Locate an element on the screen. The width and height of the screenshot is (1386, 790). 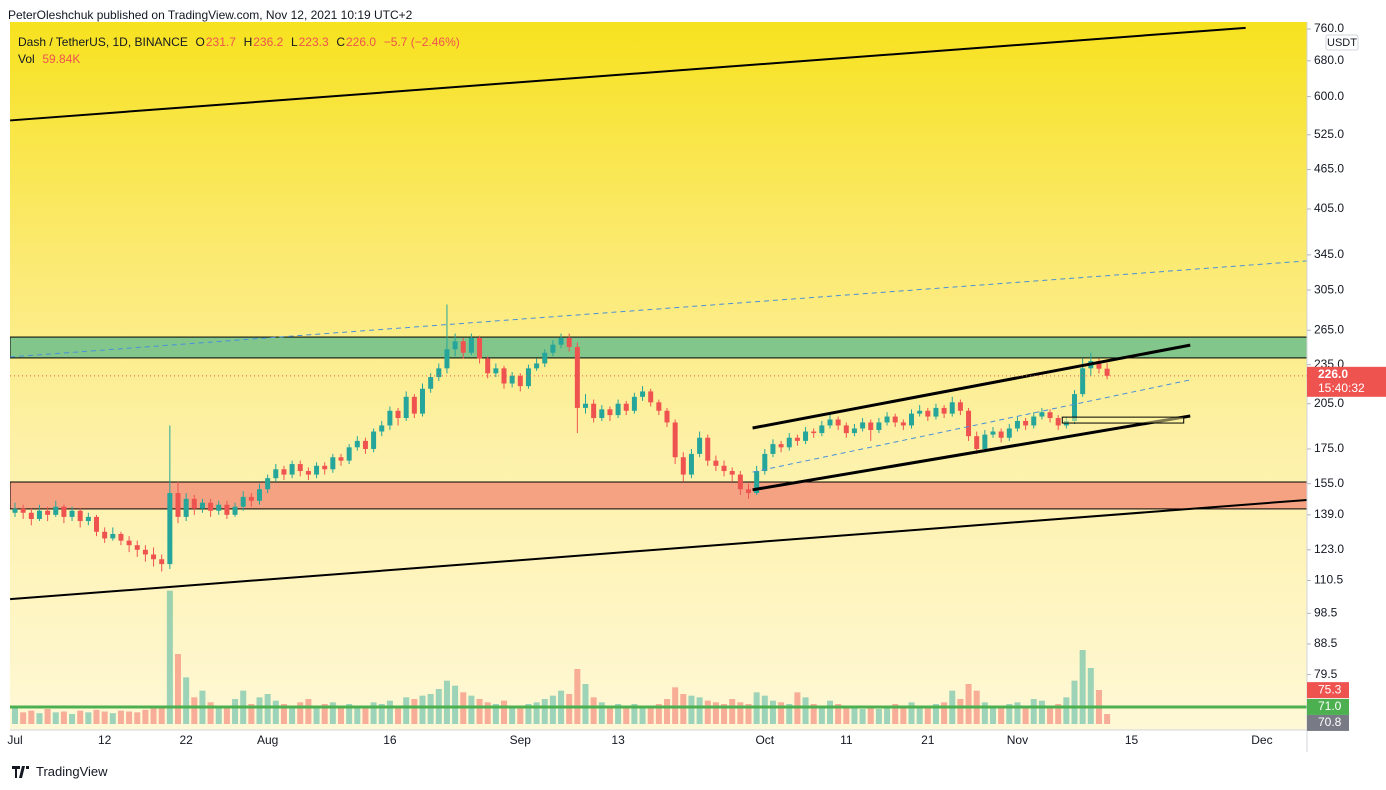
x-tick-label: 22 is located at coordinates (186, 740).